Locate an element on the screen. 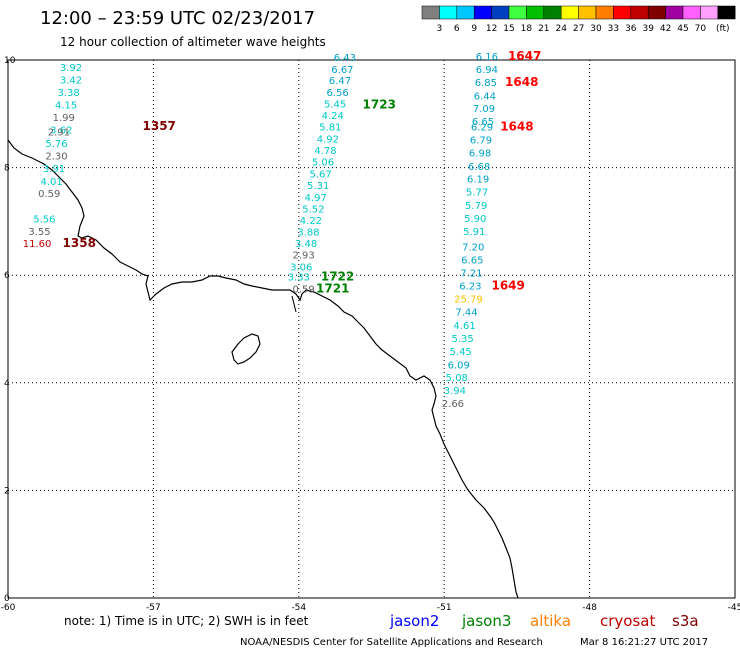  legend-label: 42 is located at coordinates (665, 29).